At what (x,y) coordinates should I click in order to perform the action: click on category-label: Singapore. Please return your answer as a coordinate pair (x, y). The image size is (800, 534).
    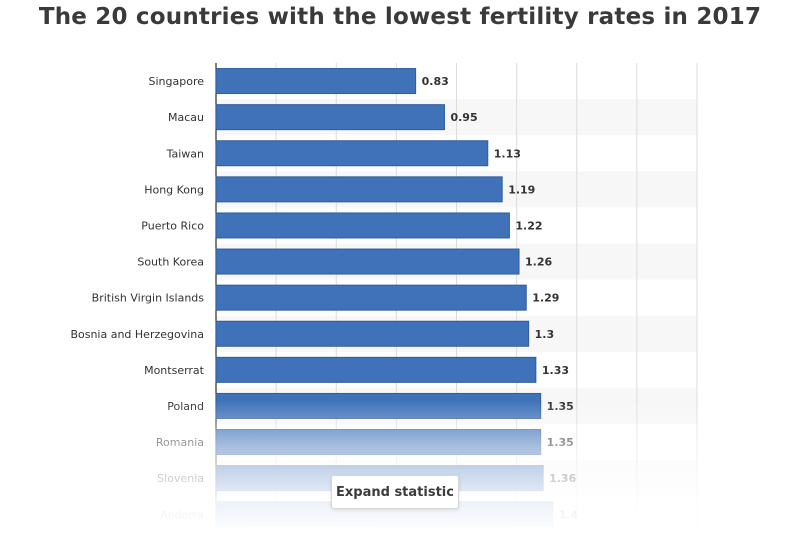
    Looking at the image, I should click on (177, 81).